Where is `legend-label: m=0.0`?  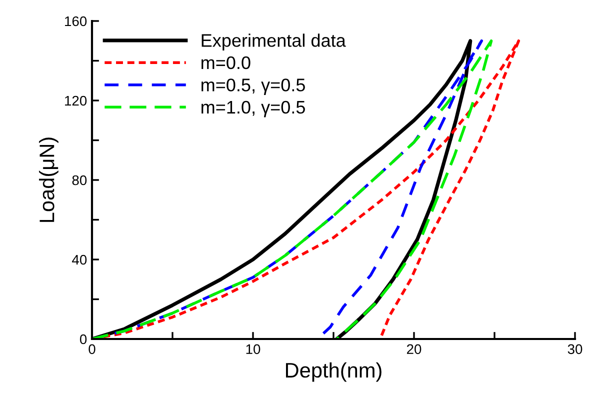 legend-label: m=0.0 is located at coordinates (226, 63).